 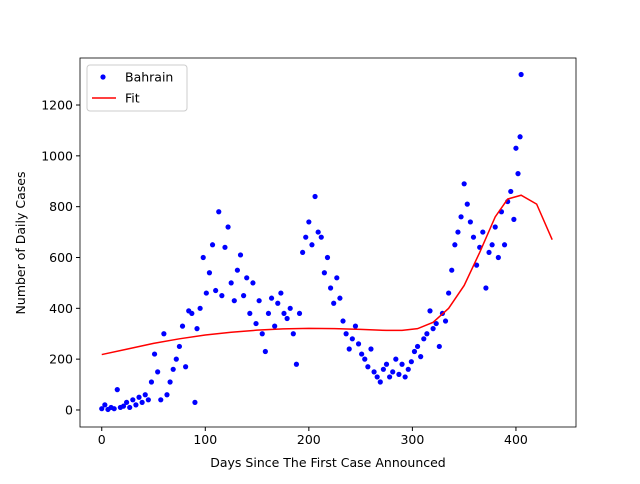 I want to click on x-tick-label: 100, so click(x=205, y=439).